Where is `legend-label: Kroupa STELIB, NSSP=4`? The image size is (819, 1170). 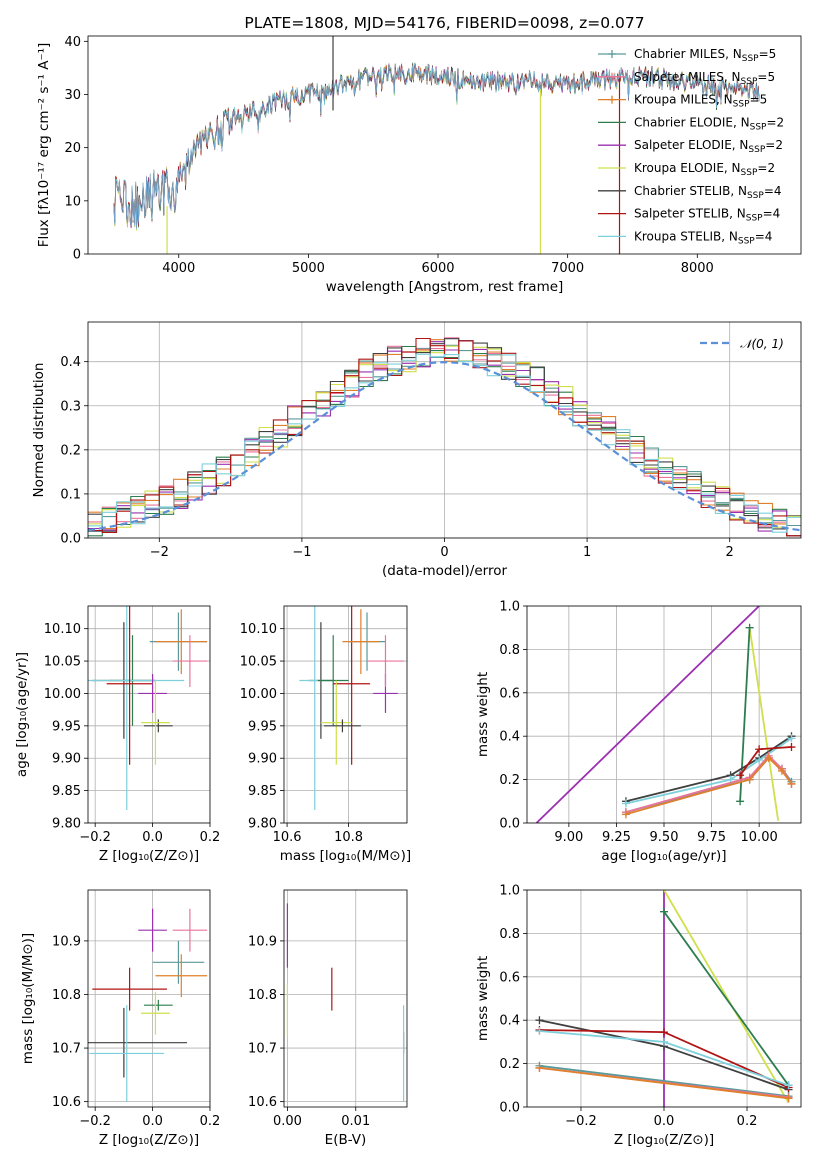 legend-label: Kroupa STELIB, NSSP=4 is located at coordinates (703, 237).